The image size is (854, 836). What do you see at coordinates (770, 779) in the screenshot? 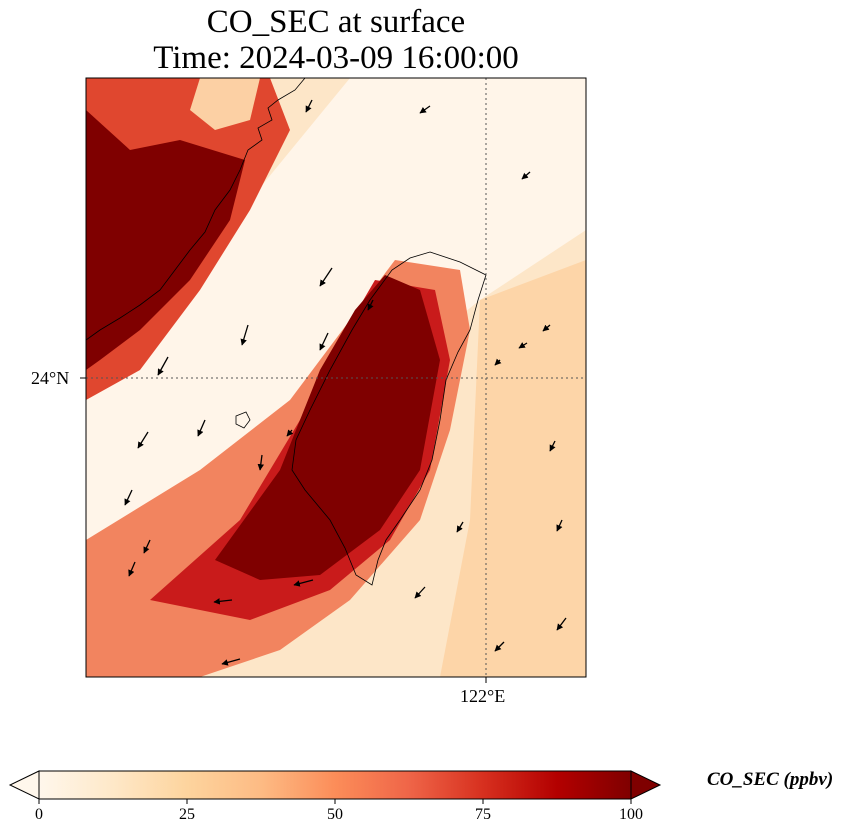
I see `colorbar-label: CO_SEC (ppbv)` at bounding box center [770, 779].